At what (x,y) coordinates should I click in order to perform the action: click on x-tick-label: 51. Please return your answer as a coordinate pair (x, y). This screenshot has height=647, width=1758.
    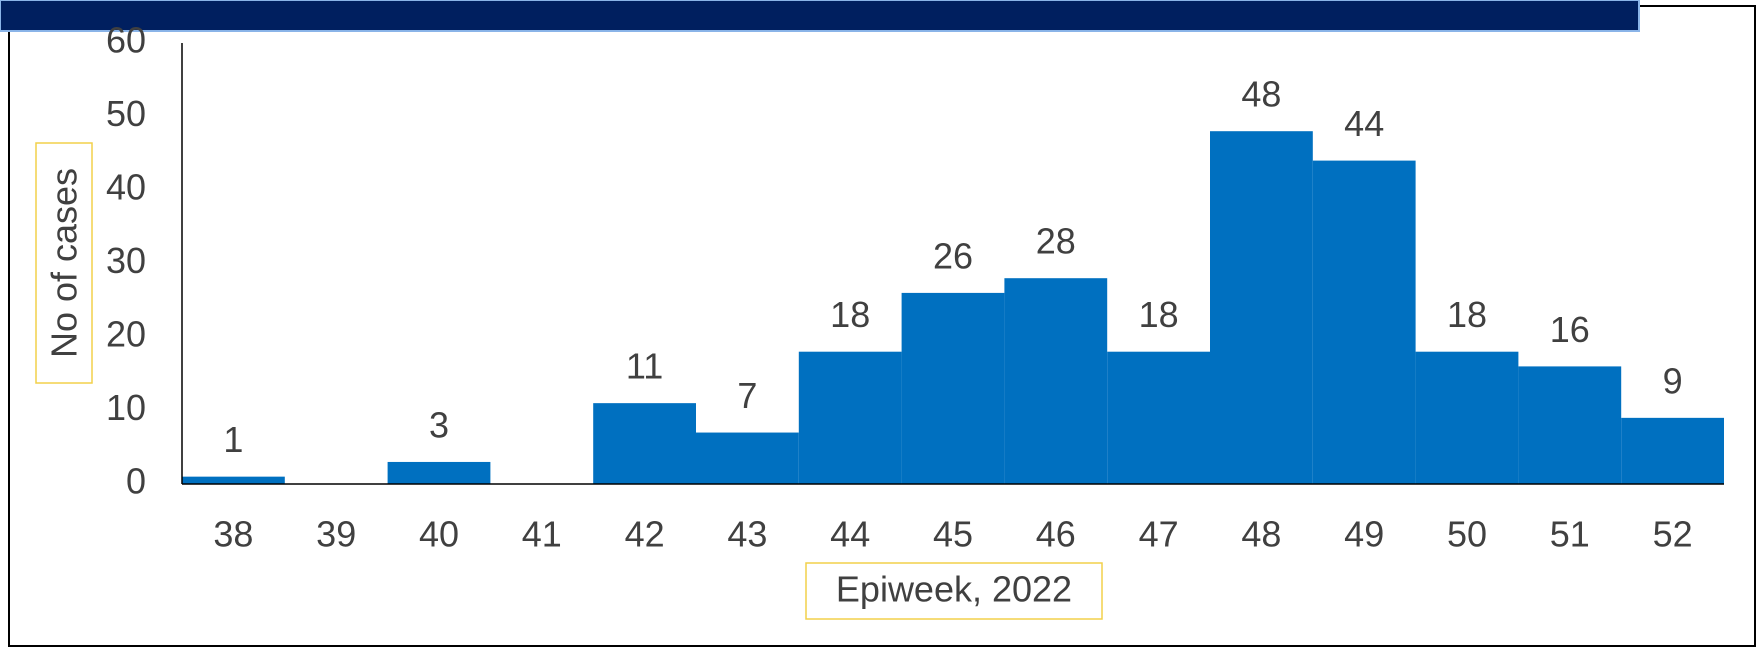
    Looking at the image, I should click on (1570, 534).